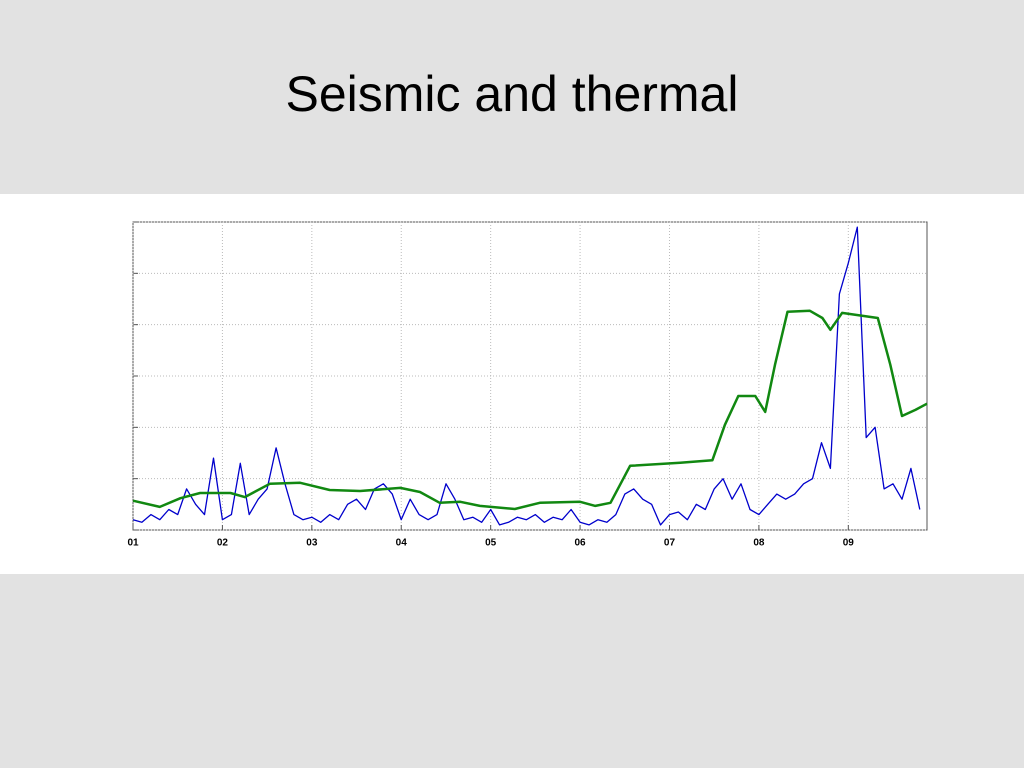 The width and height of the screenshot is (1024, 768). I want to click on x-tick-label: 02, so click(223, 543).